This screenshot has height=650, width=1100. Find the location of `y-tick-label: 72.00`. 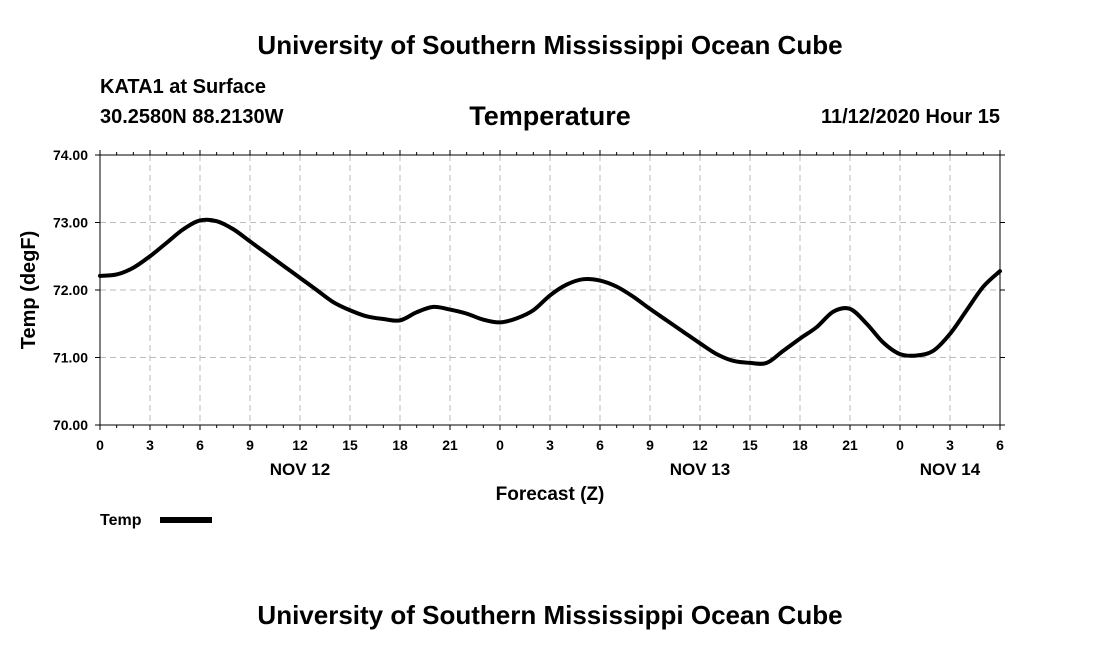

y-tick-label: 72.00 is located at coordinates (70, 290).